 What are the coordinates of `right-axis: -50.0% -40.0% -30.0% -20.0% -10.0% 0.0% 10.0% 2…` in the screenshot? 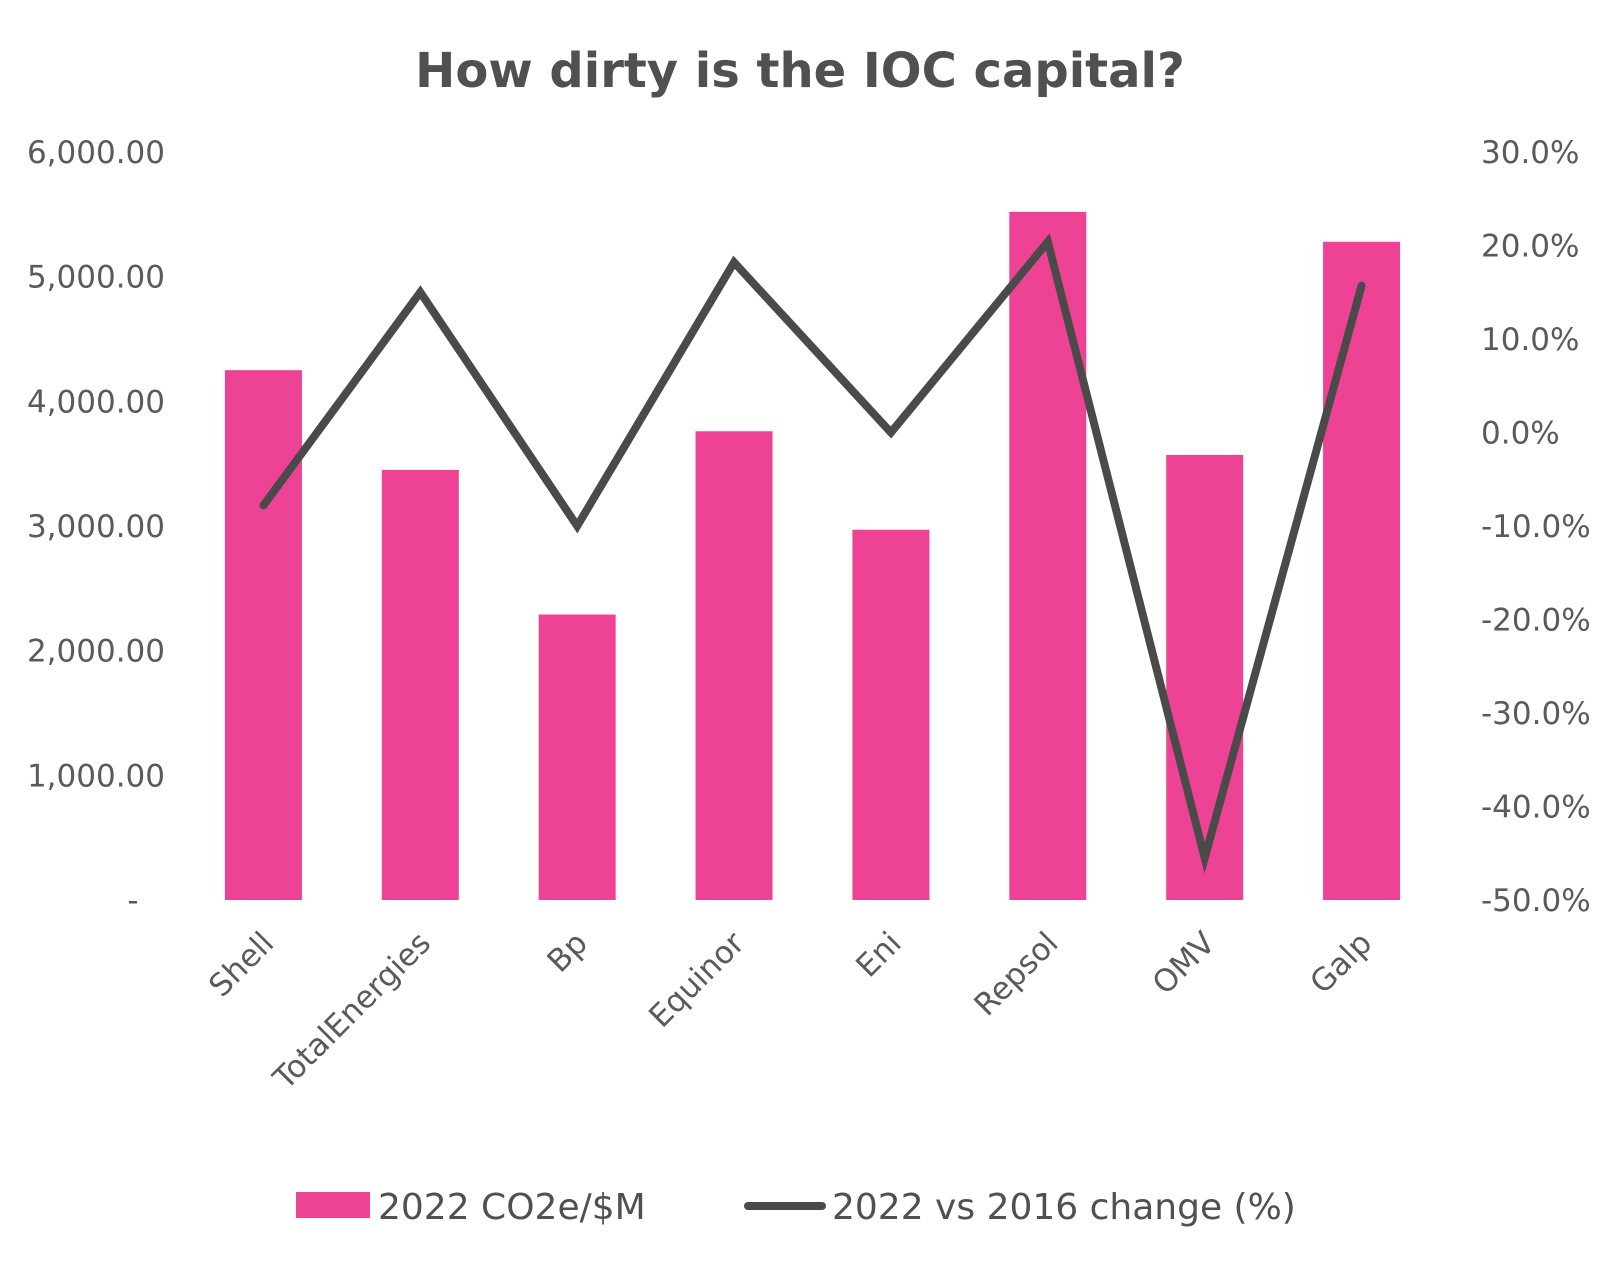 It's located at (1536, 527).